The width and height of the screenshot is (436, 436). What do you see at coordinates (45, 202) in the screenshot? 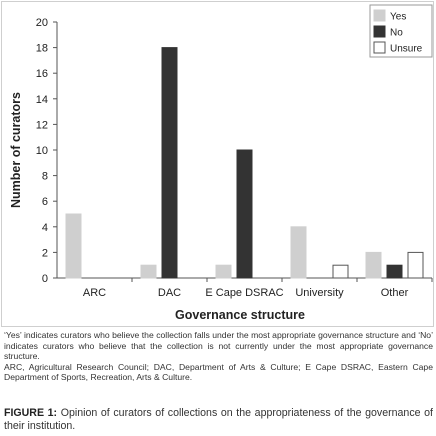
I see `y-tick-label: 6` at bounding box center [45, 202].